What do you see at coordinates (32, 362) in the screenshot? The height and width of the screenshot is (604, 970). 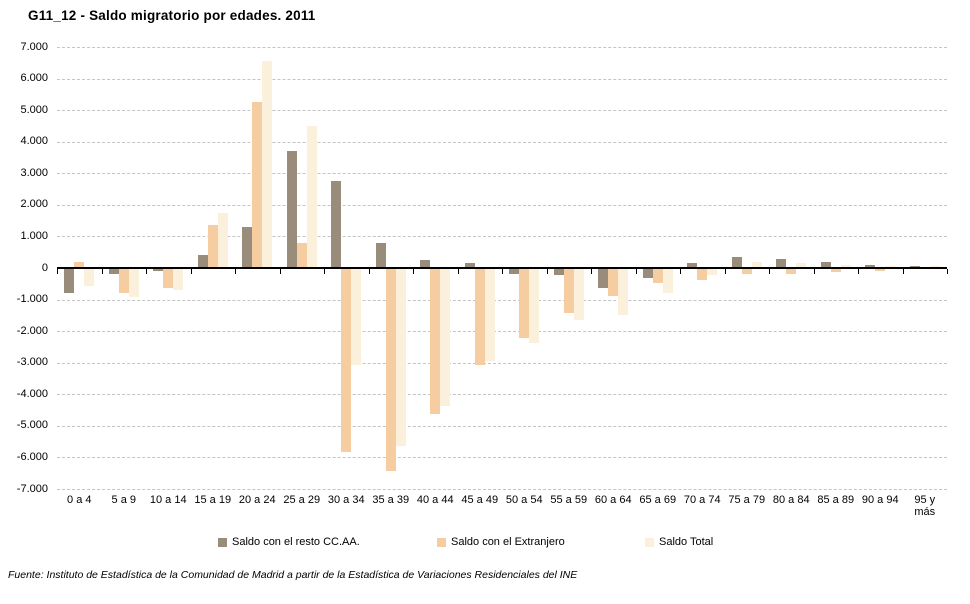 I see `y-axis-tick-label: -3.000` at bounding box center [32, 362].